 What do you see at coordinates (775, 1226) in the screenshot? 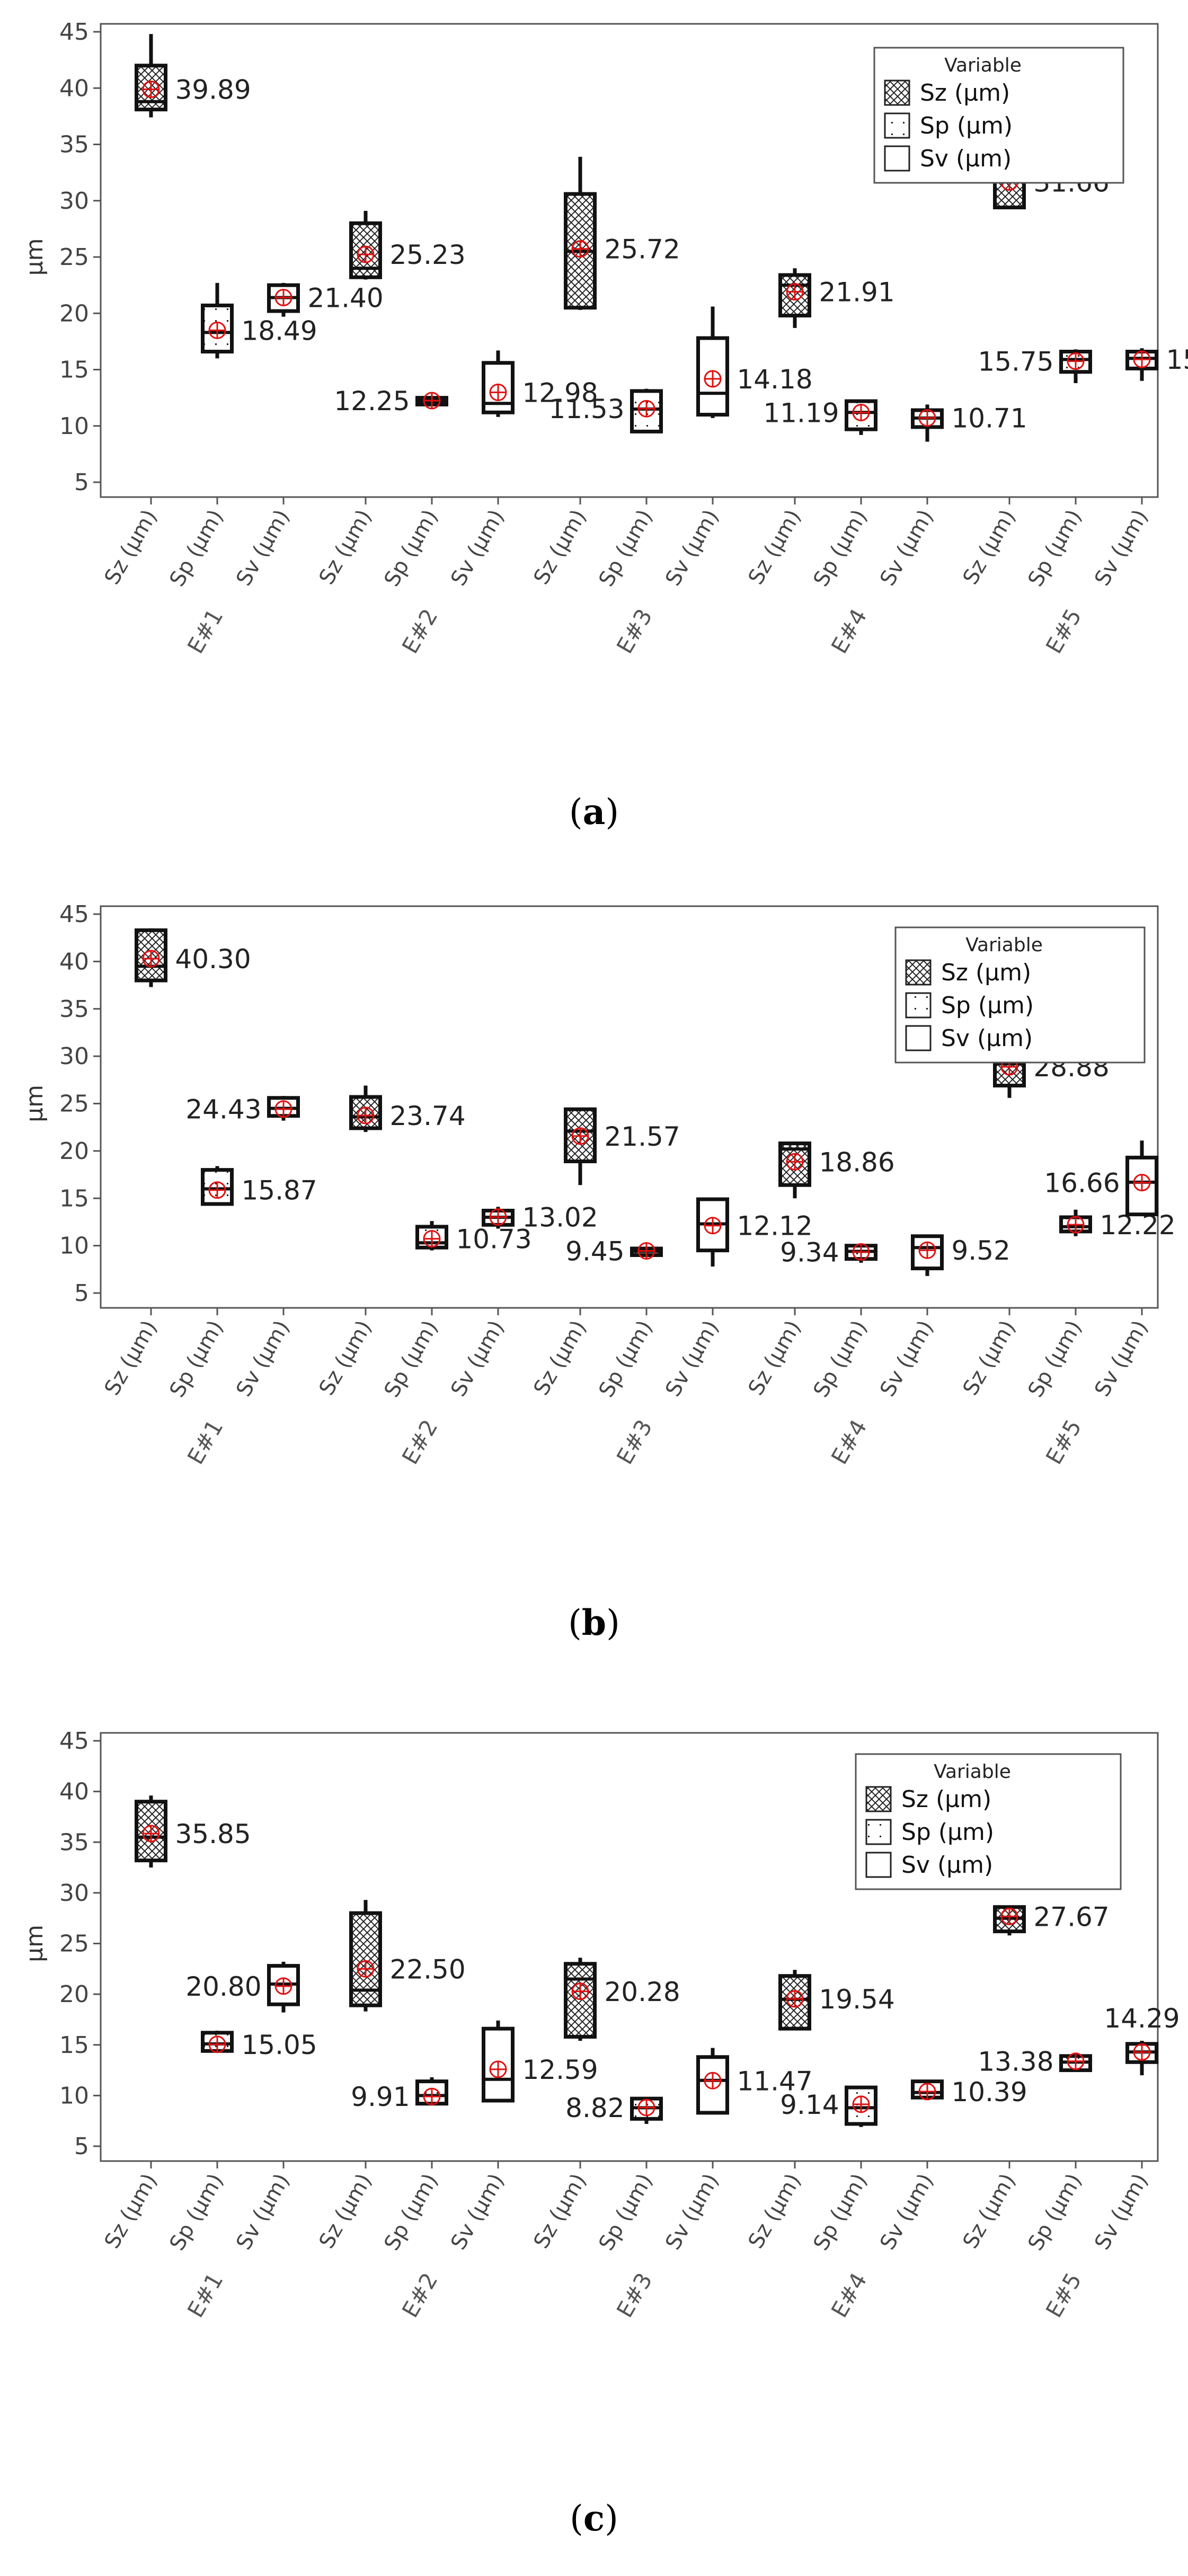
I see `mean-data-label: 12.12` at bounding box center [775, 1226].